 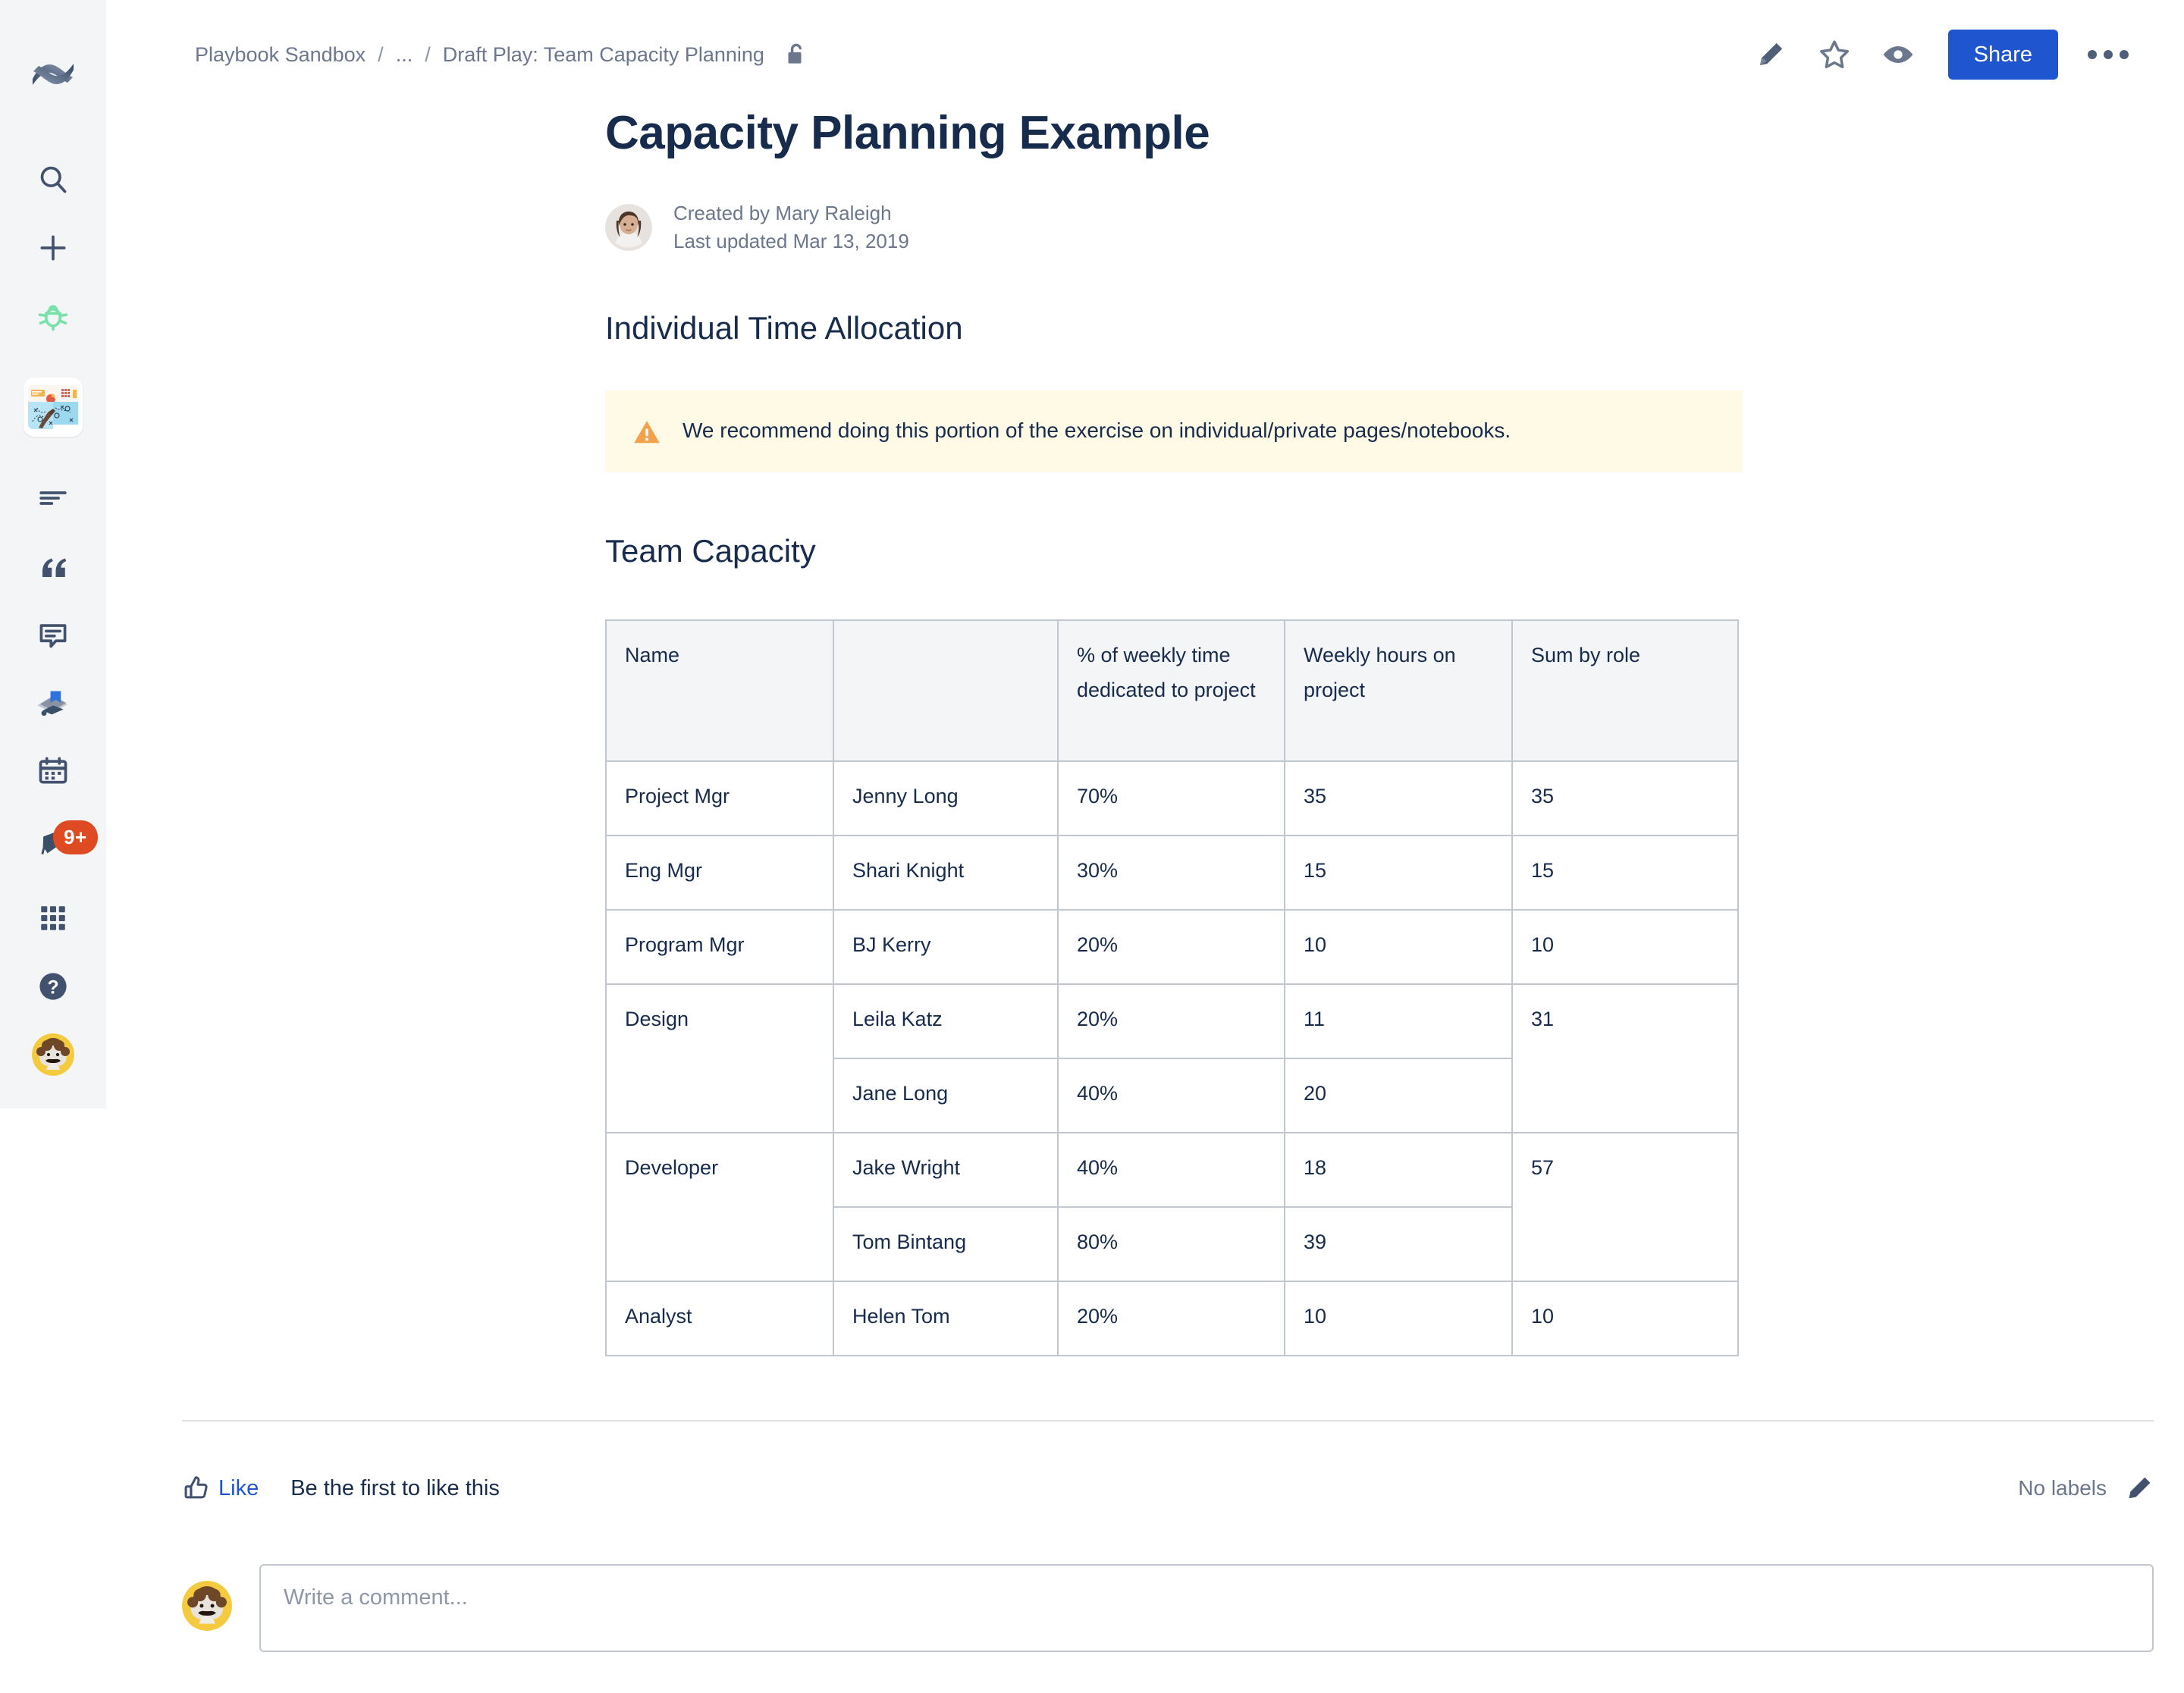 I want to click on like-count-text: Be the first to like this, so click(x=395, y=1487).